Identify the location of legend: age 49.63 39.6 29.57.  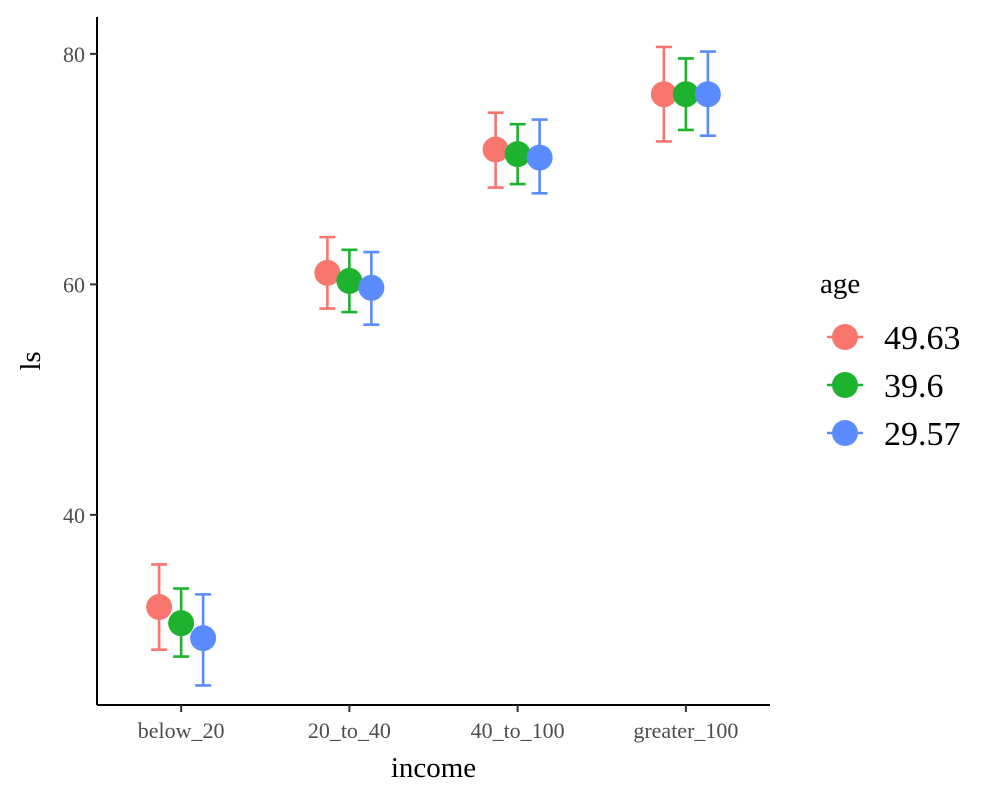
(890, 360).